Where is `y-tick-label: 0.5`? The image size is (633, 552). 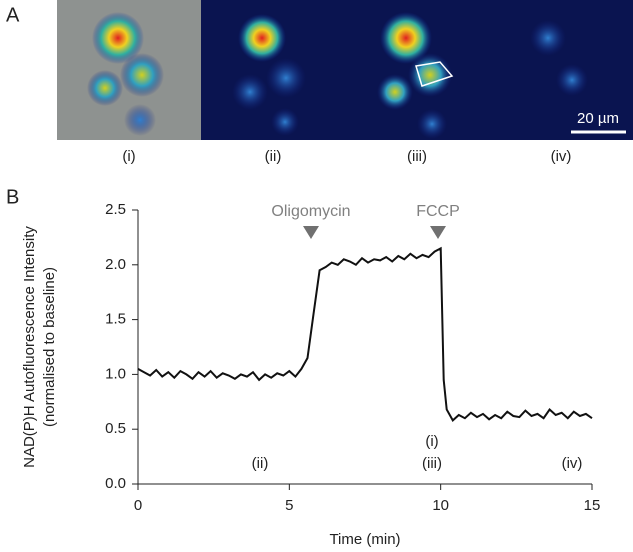
y-tick-label: 0.5 is located at coordinates (115, 428).